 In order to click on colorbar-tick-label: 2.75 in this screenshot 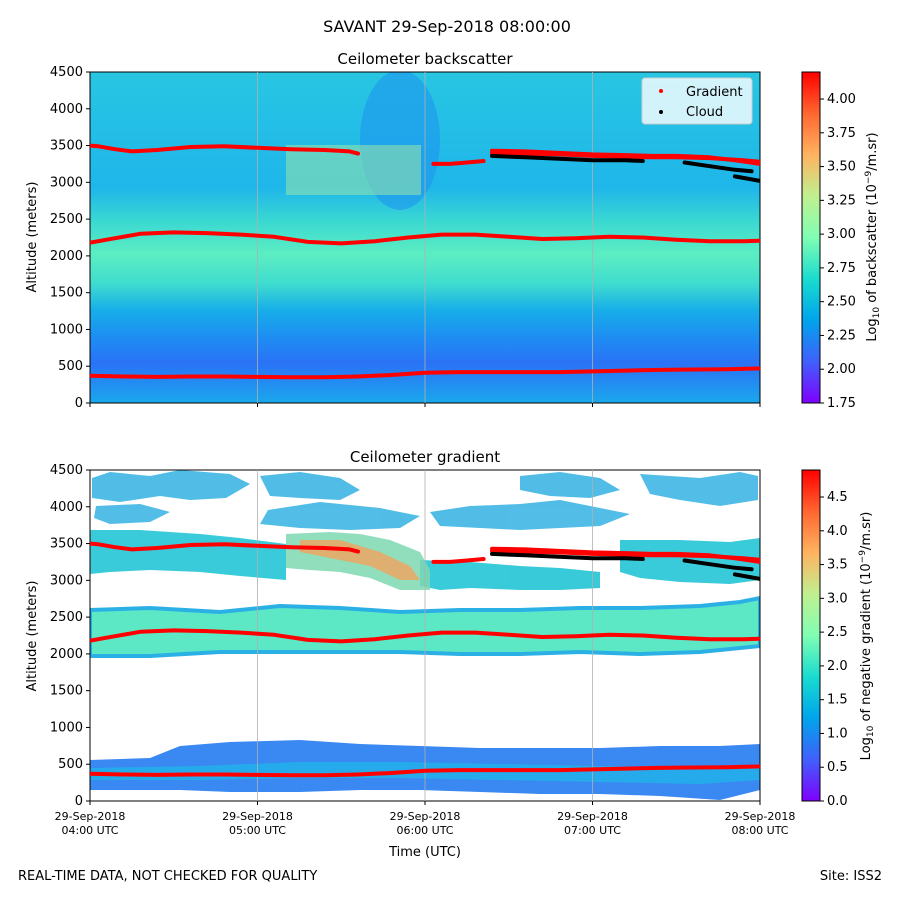, I will do `click(841, 268)`.